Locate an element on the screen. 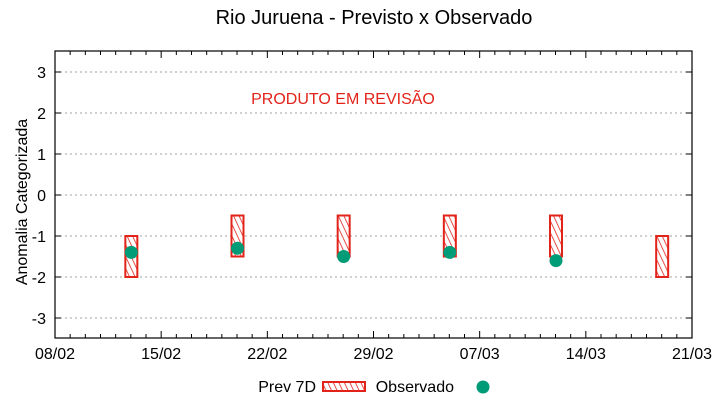 This screenshot has width=720, height=400. forecast-bars is located at coordinates (397, 246).